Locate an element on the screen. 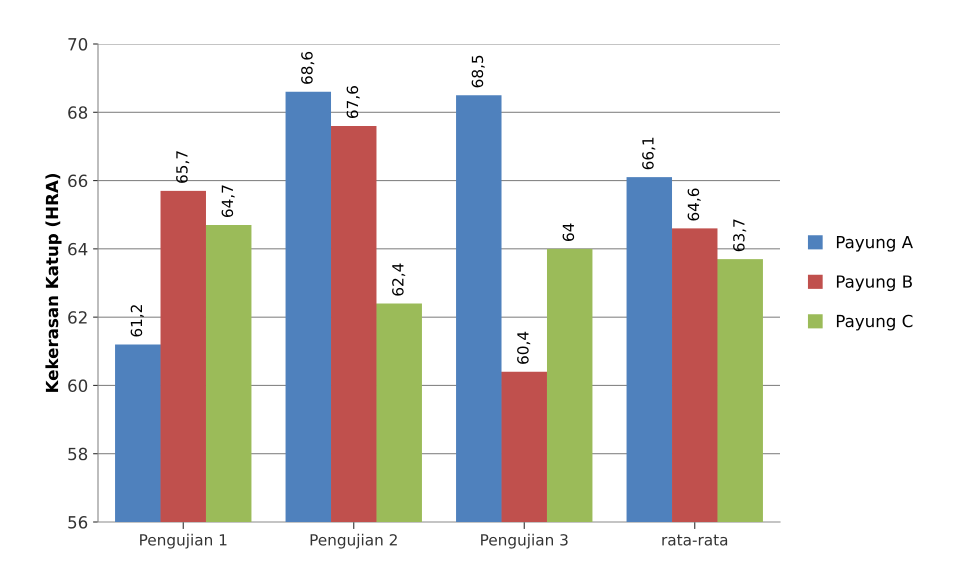 This screenshot has height=583, width=958. y-tick-label: 64 is located at coordinates (78, 249).